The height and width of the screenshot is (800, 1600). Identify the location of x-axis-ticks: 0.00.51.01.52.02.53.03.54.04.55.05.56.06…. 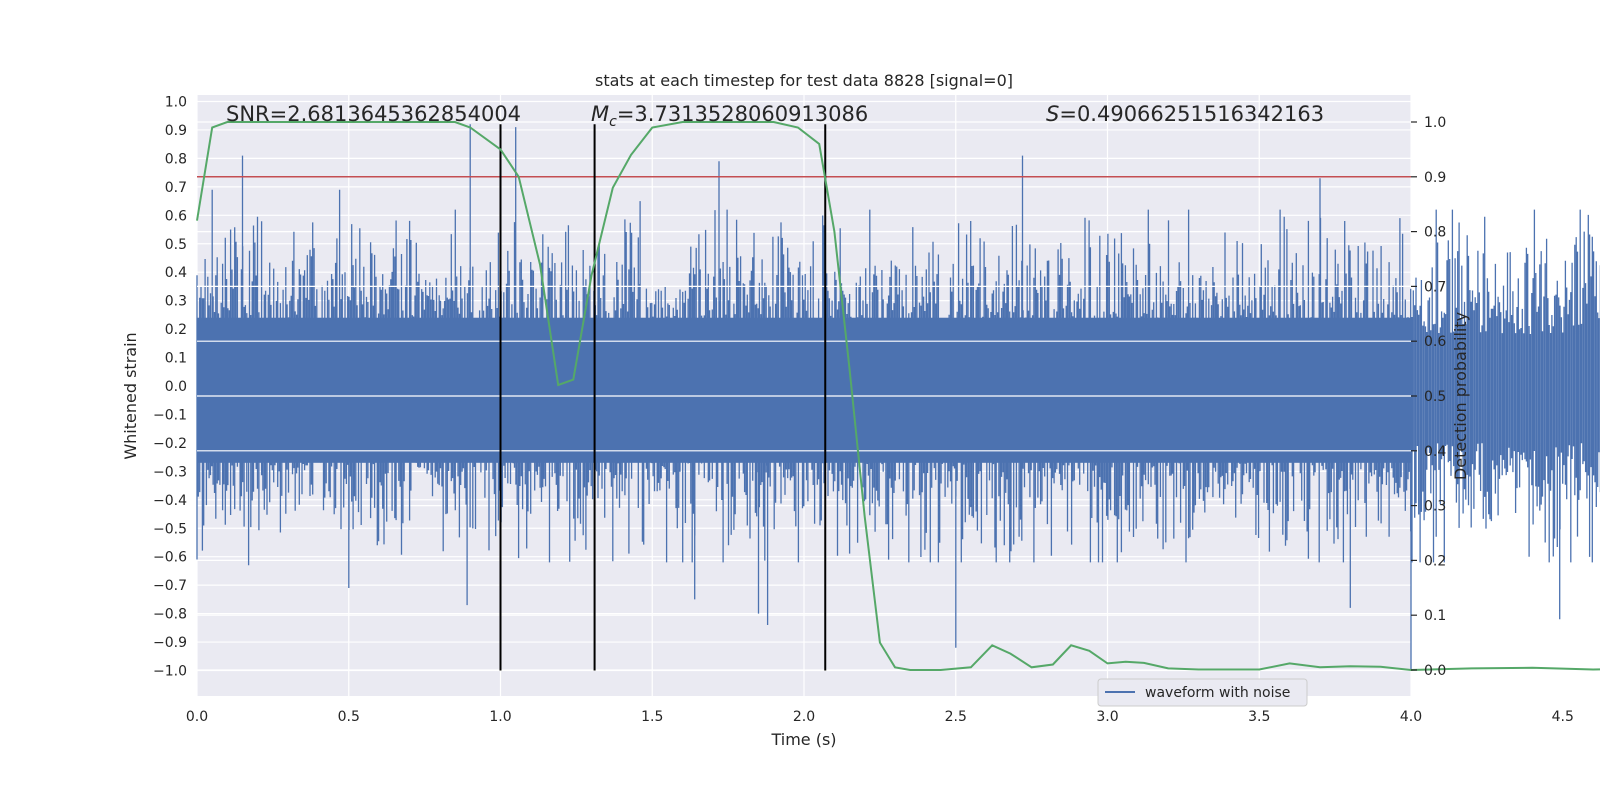
(880, 717).